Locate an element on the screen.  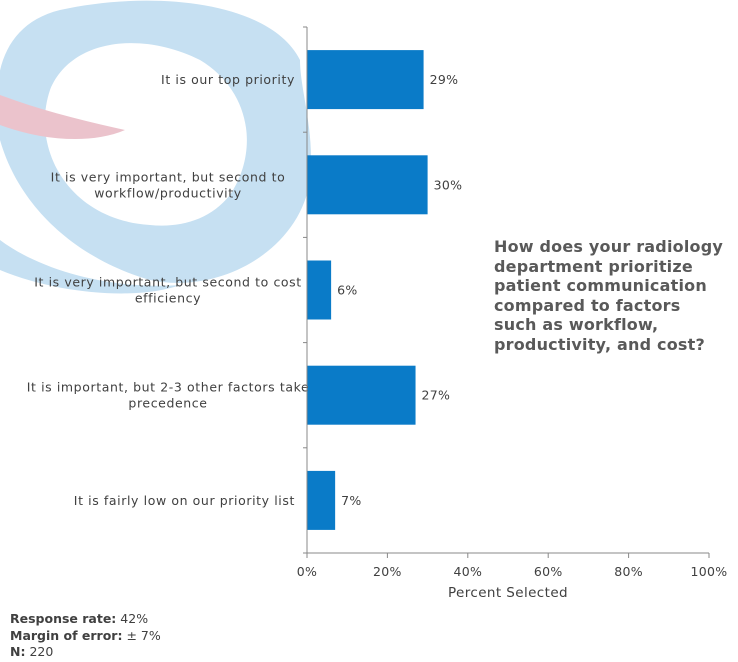
data-label-4: 27% is located at coordinates (436, 395).